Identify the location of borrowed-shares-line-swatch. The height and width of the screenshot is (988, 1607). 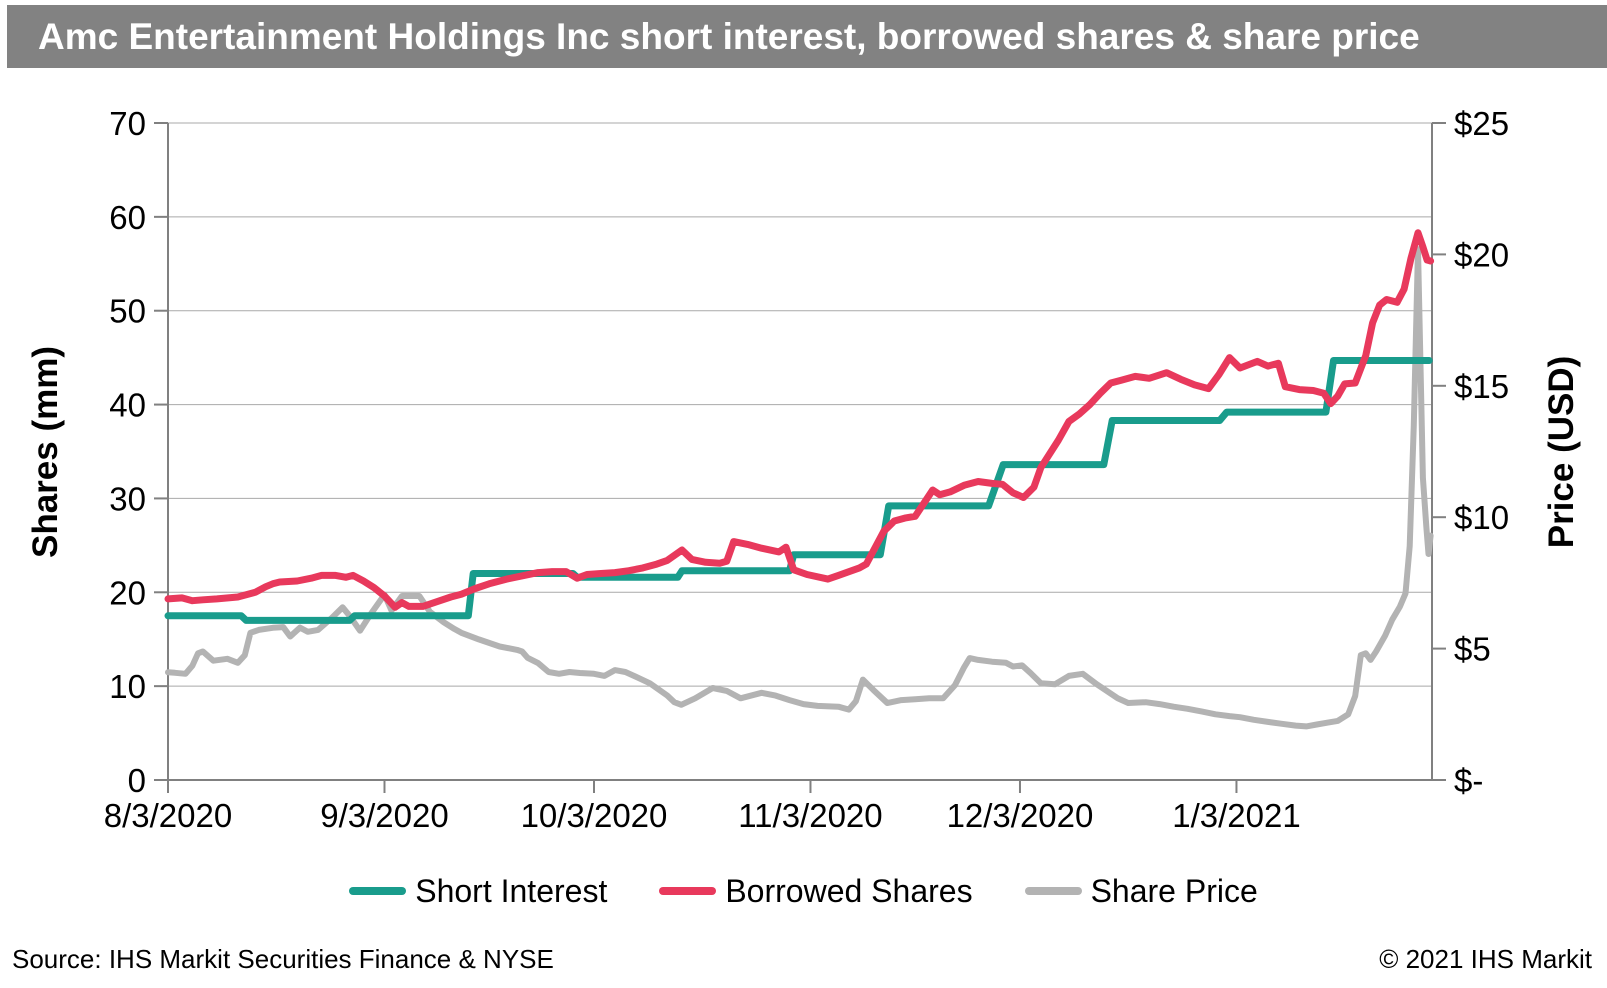
(688, 891).